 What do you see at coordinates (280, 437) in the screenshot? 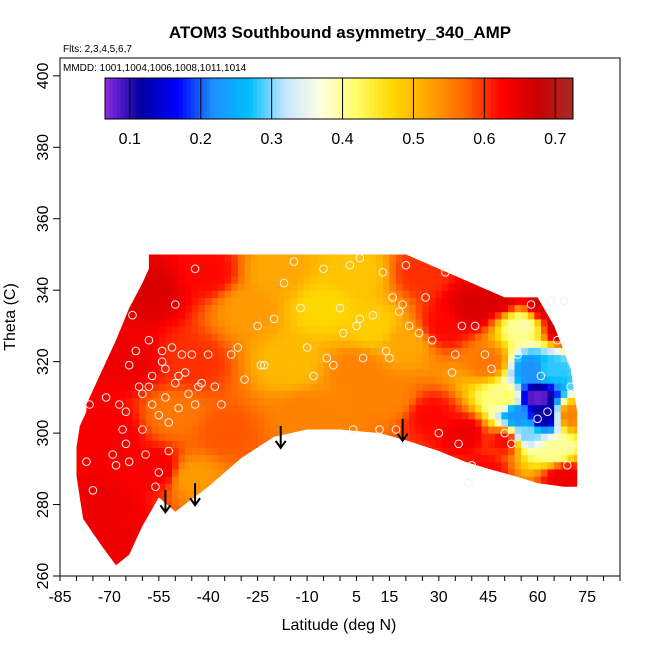
I see `down-arrow` at bounding box center [280, 437].